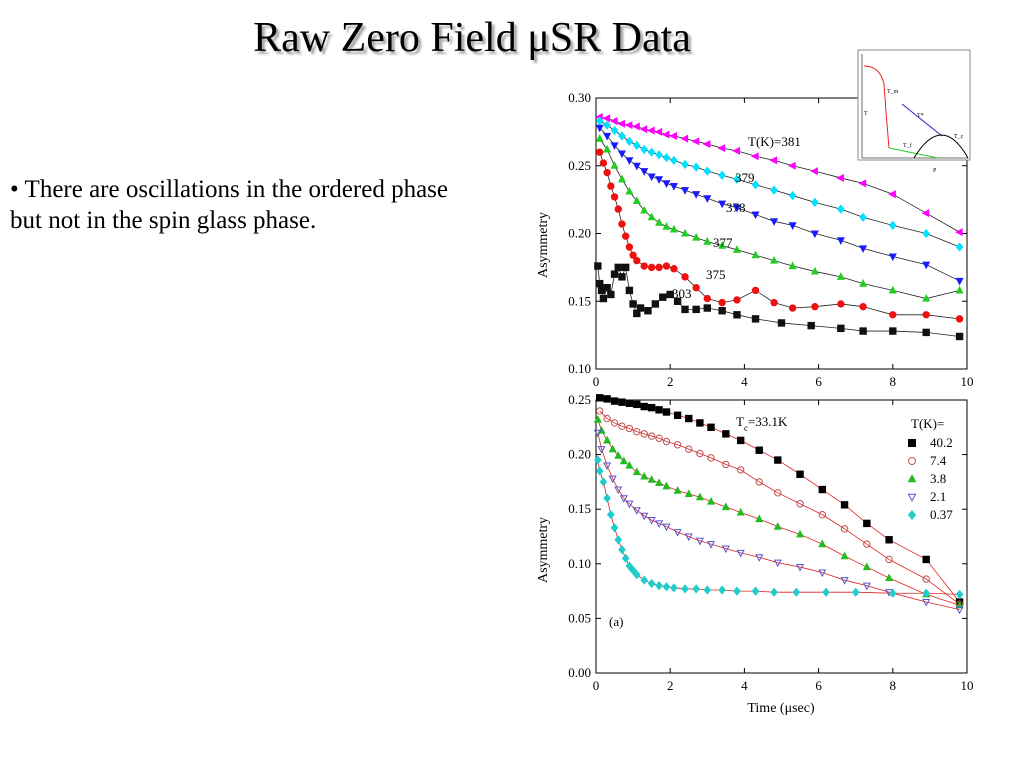 Image resolution: width=1024 pixels, height=768 pixels. I want to click on top-annotation-378: 378, so click(736, 207).